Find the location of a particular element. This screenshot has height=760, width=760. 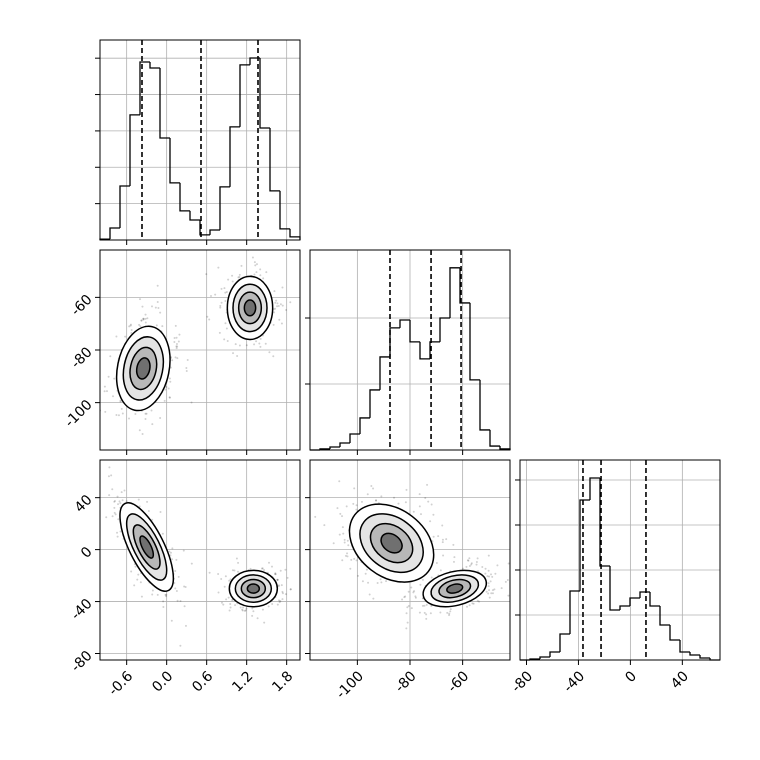

panel-content is located at coordinates (198, 556).